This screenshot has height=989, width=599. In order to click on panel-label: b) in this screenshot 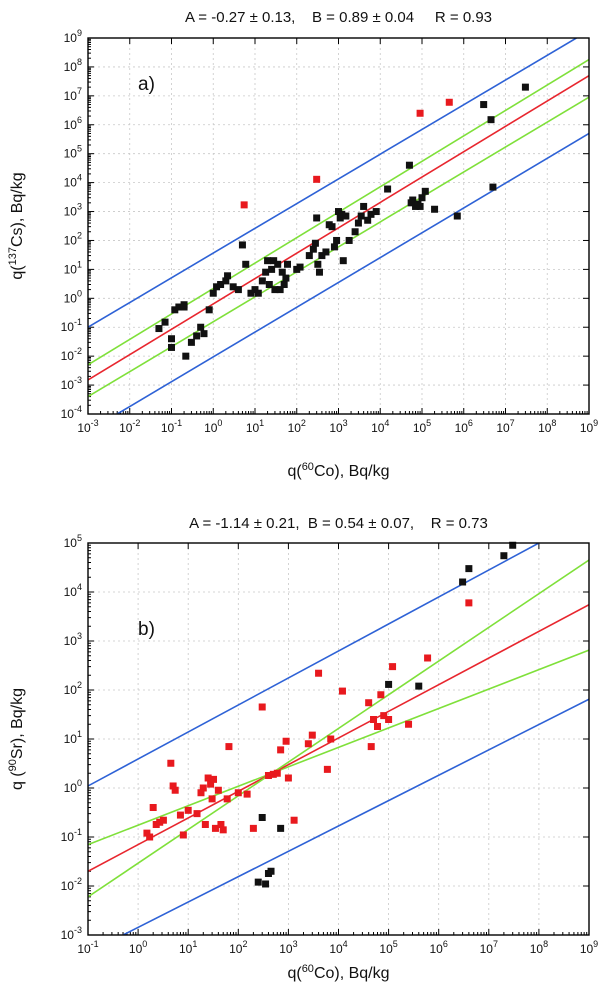, I will do `click(146, 629)`.